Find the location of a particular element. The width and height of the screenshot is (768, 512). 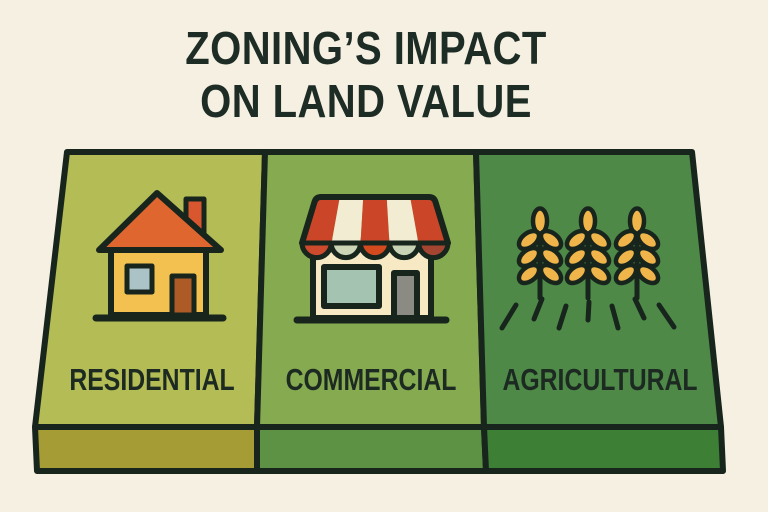

store-awning-outline is located at coordinates (375, 220).